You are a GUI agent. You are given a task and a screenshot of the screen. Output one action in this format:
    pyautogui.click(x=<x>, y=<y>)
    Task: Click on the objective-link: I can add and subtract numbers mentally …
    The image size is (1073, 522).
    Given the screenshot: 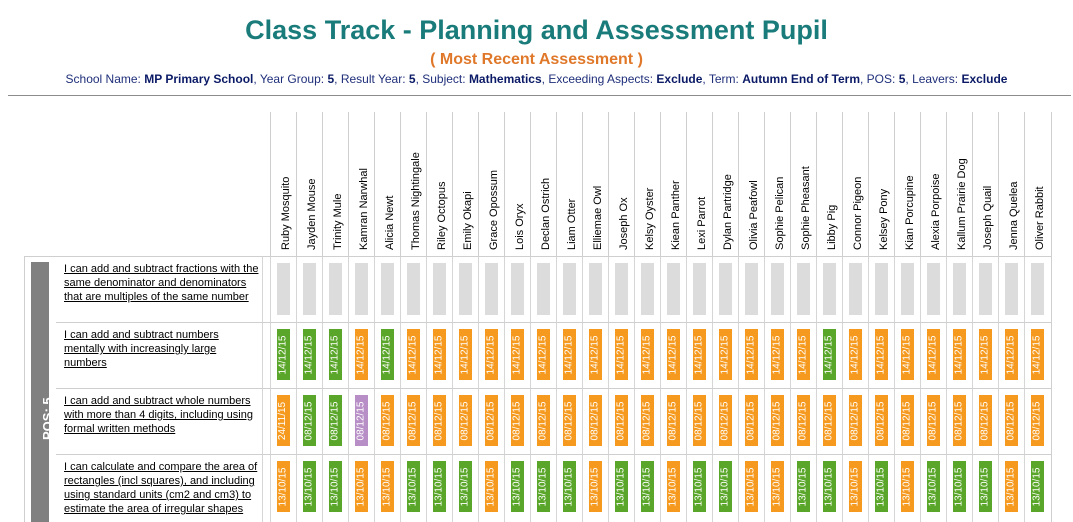 What is the action you would take?
    pyautogui.click(x=141, y=349)
    